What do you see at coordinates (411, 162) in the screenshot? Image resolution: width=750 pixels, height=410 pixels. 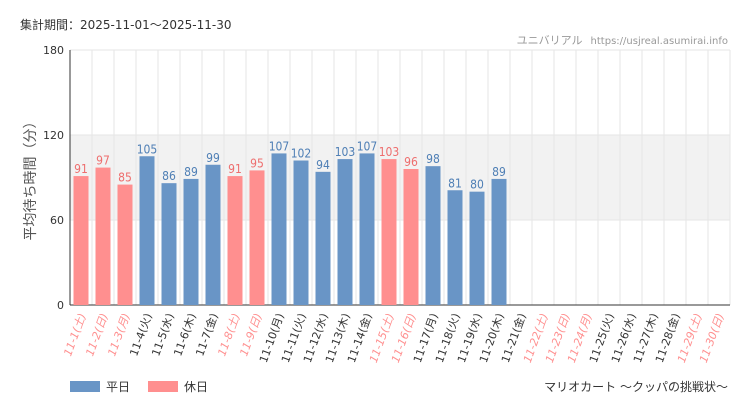 I see `bar-value-label: 96` at bounding box center [411, 162].